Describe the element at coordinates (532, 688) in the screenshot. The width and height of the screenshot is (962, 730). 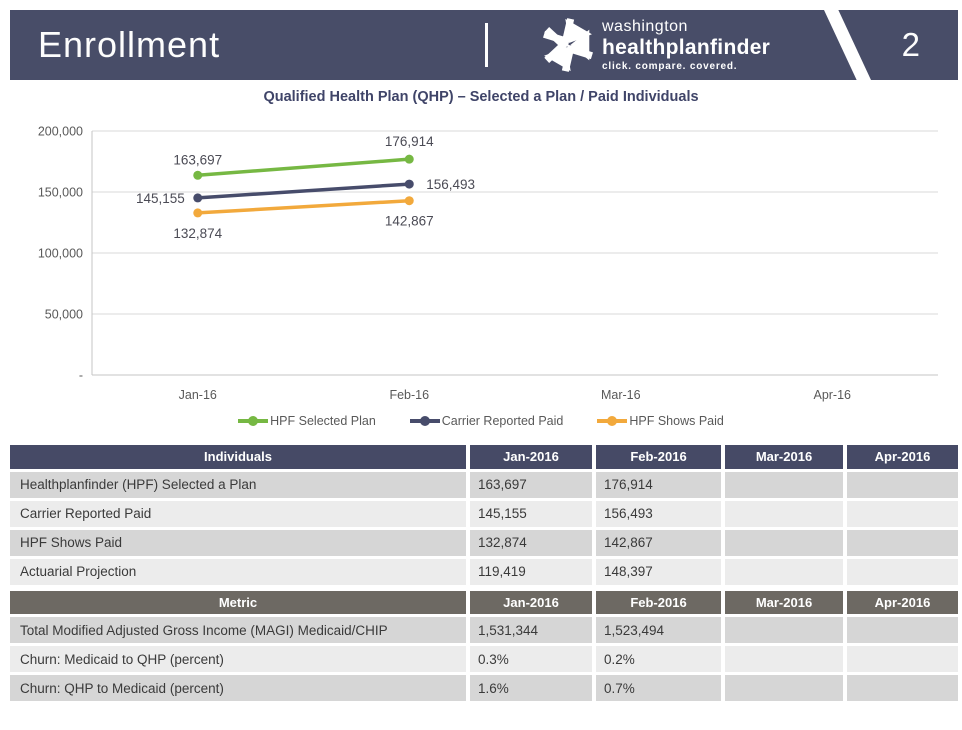
I see `table-cell: 1.6%` at that location.